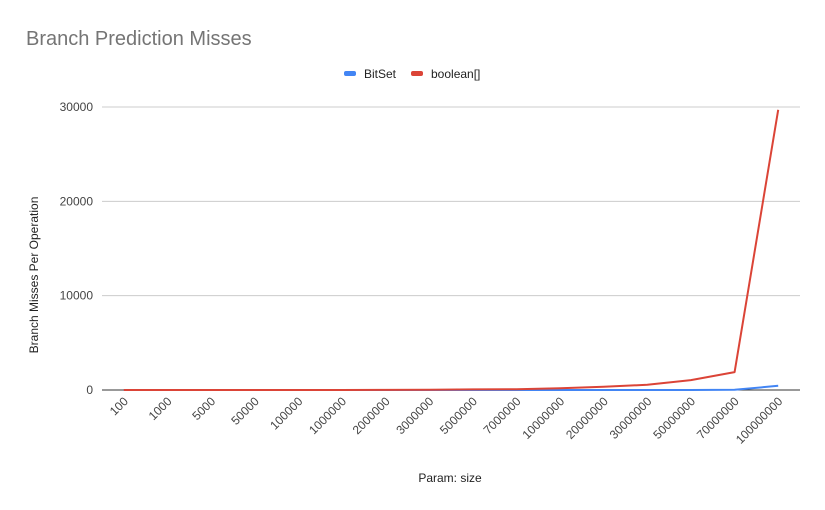 This screenshot has width=825, height=510. I want to click on x-tick-label: 1000, so click(160, 408).